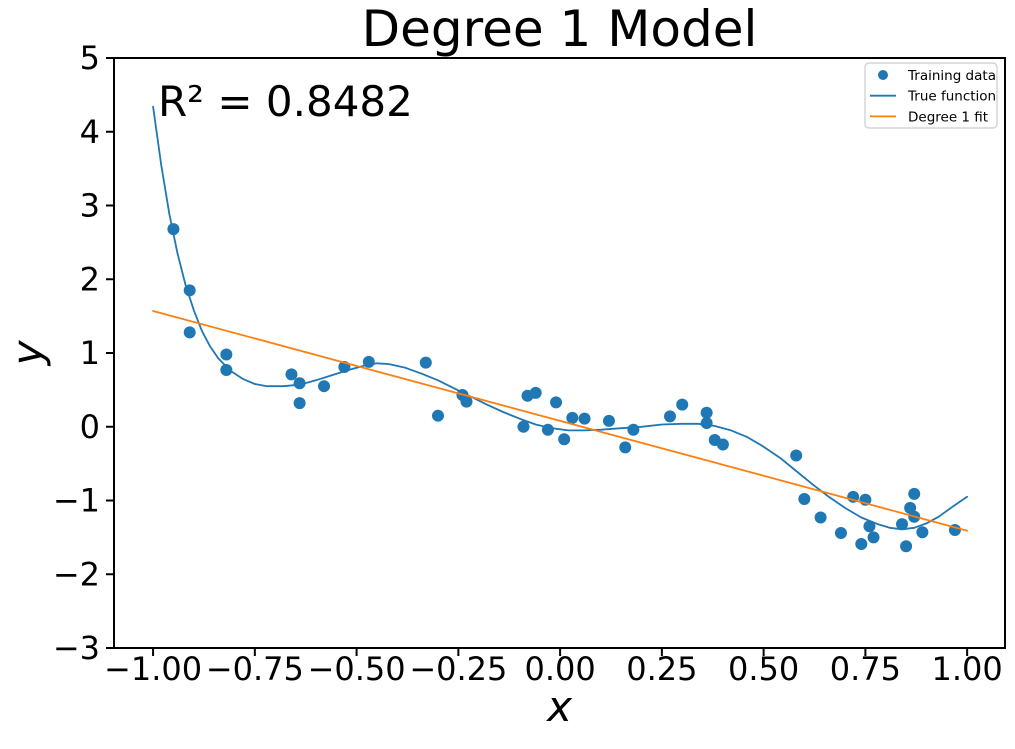  I want to click on legend-entry-true-function: True function, so click(933, 97).